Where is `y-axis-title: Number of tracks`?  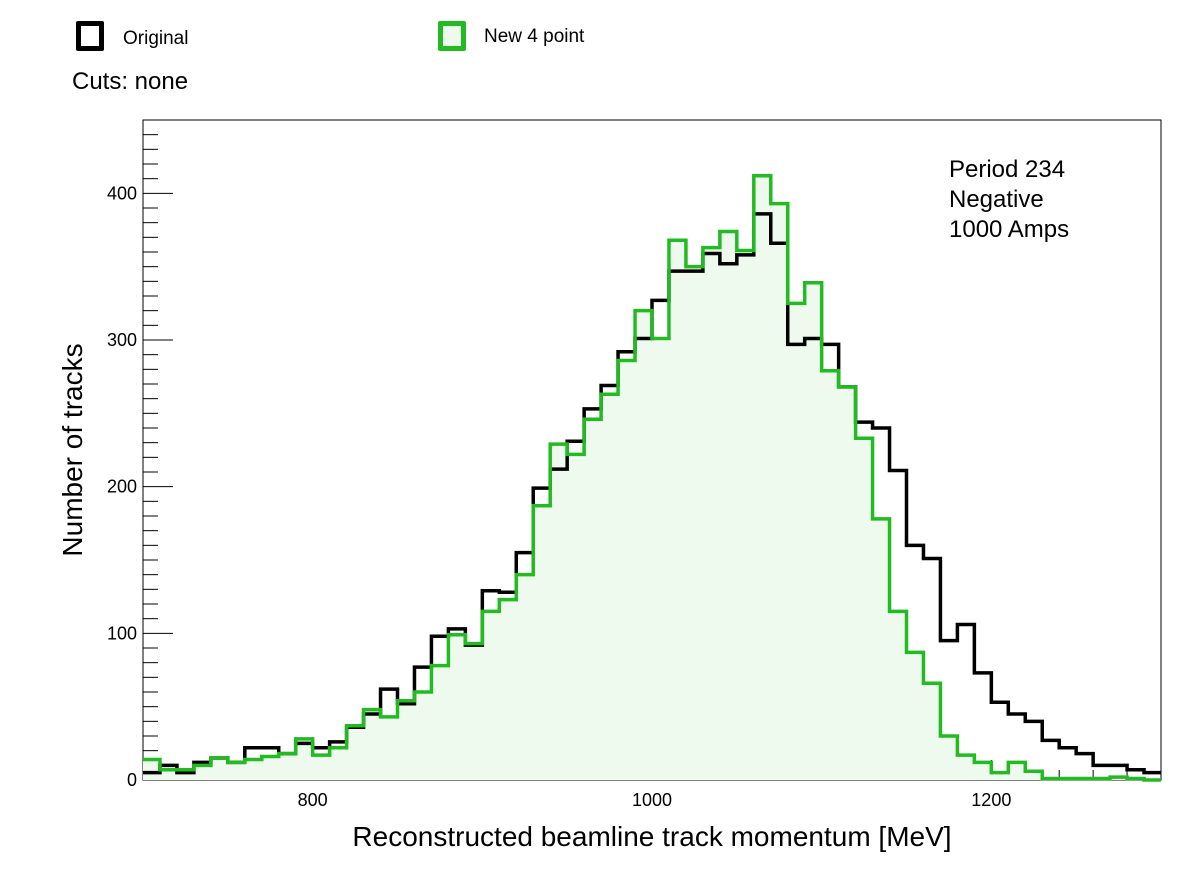 y-axis-title: Number of tracks is located at coordinates (72, 449).